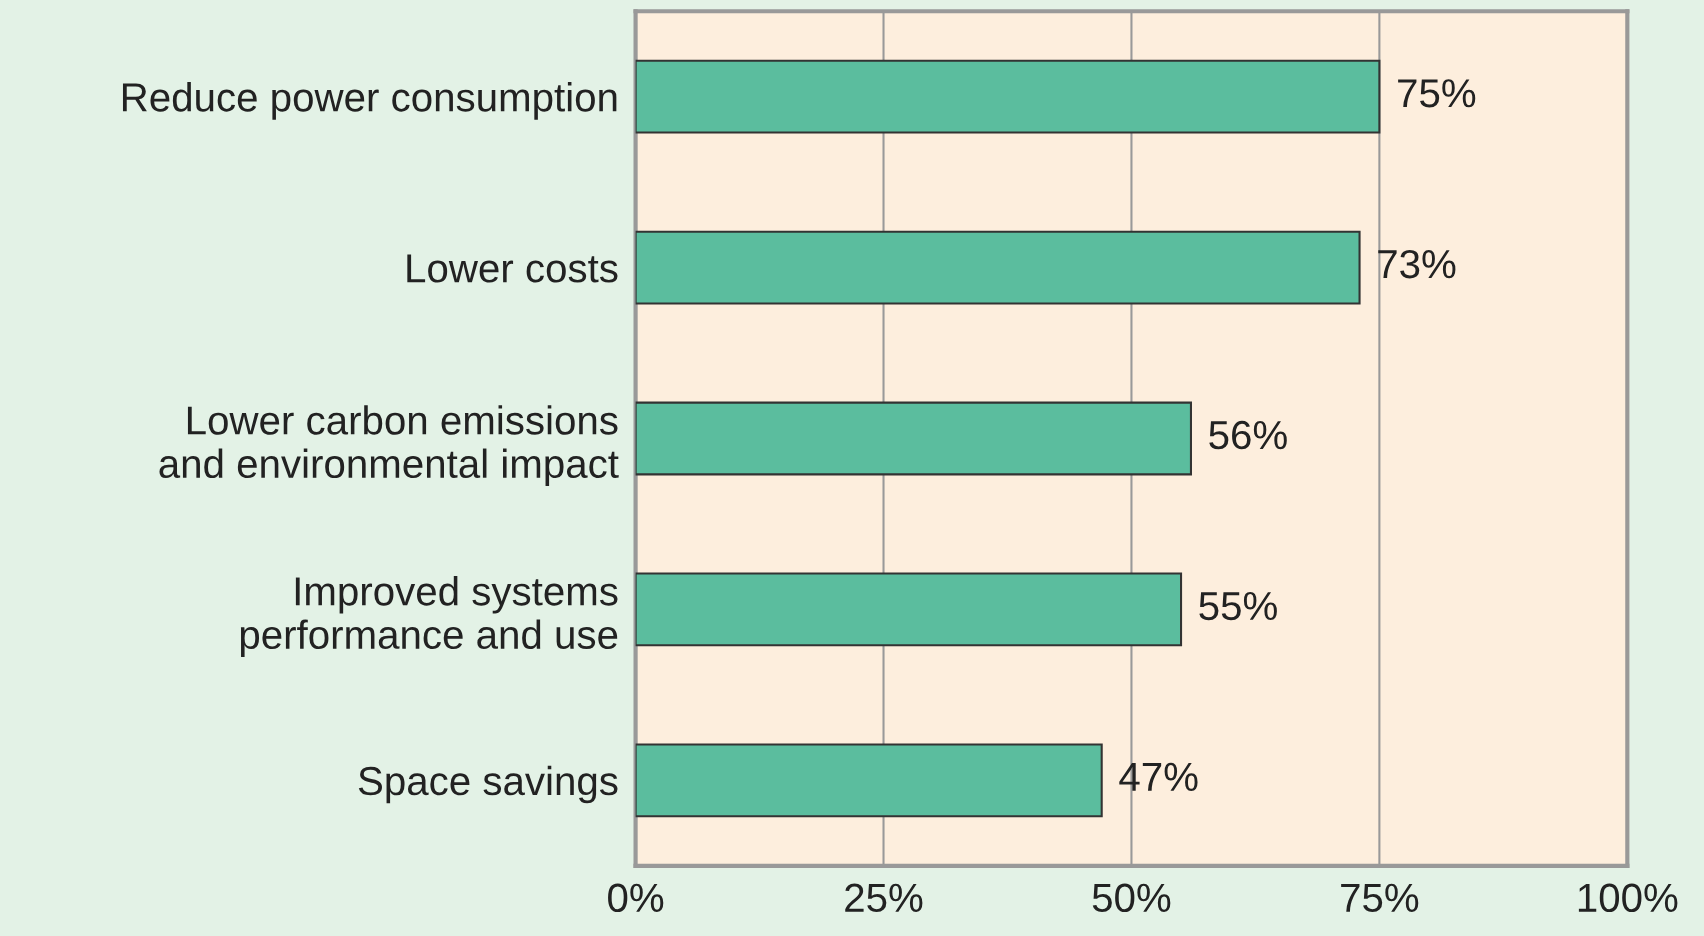 The width and height of the screenshot is (1704, 936). I want to click on y-tick-label: Lower carbon emissions and environmental impact, so click(389, 446).